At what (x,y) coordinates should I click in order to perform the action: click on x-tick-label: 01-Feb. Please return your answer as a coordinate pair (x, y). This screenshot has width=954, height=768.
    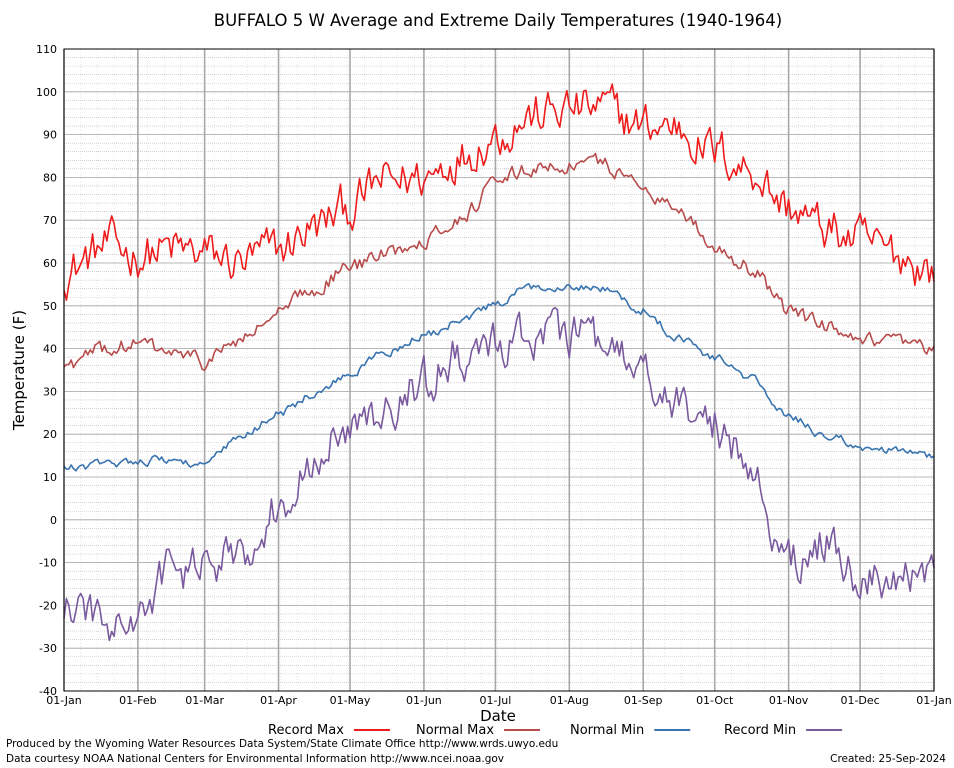
    Looking at the image, I should click on (137, 700).